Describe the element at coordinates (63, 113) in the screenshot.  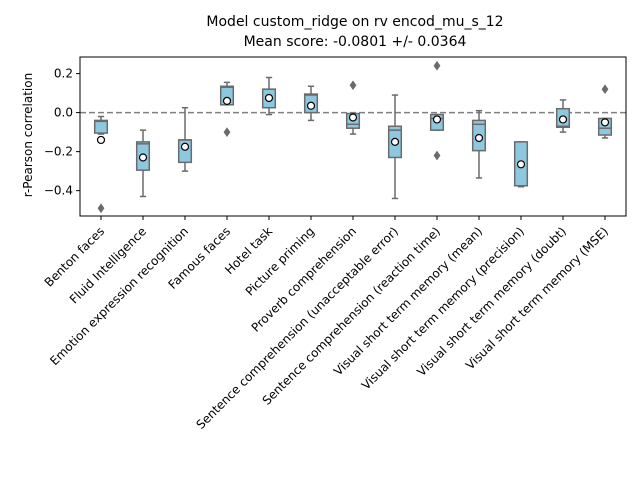
I see `y-tick-label: 0.0` at that location.